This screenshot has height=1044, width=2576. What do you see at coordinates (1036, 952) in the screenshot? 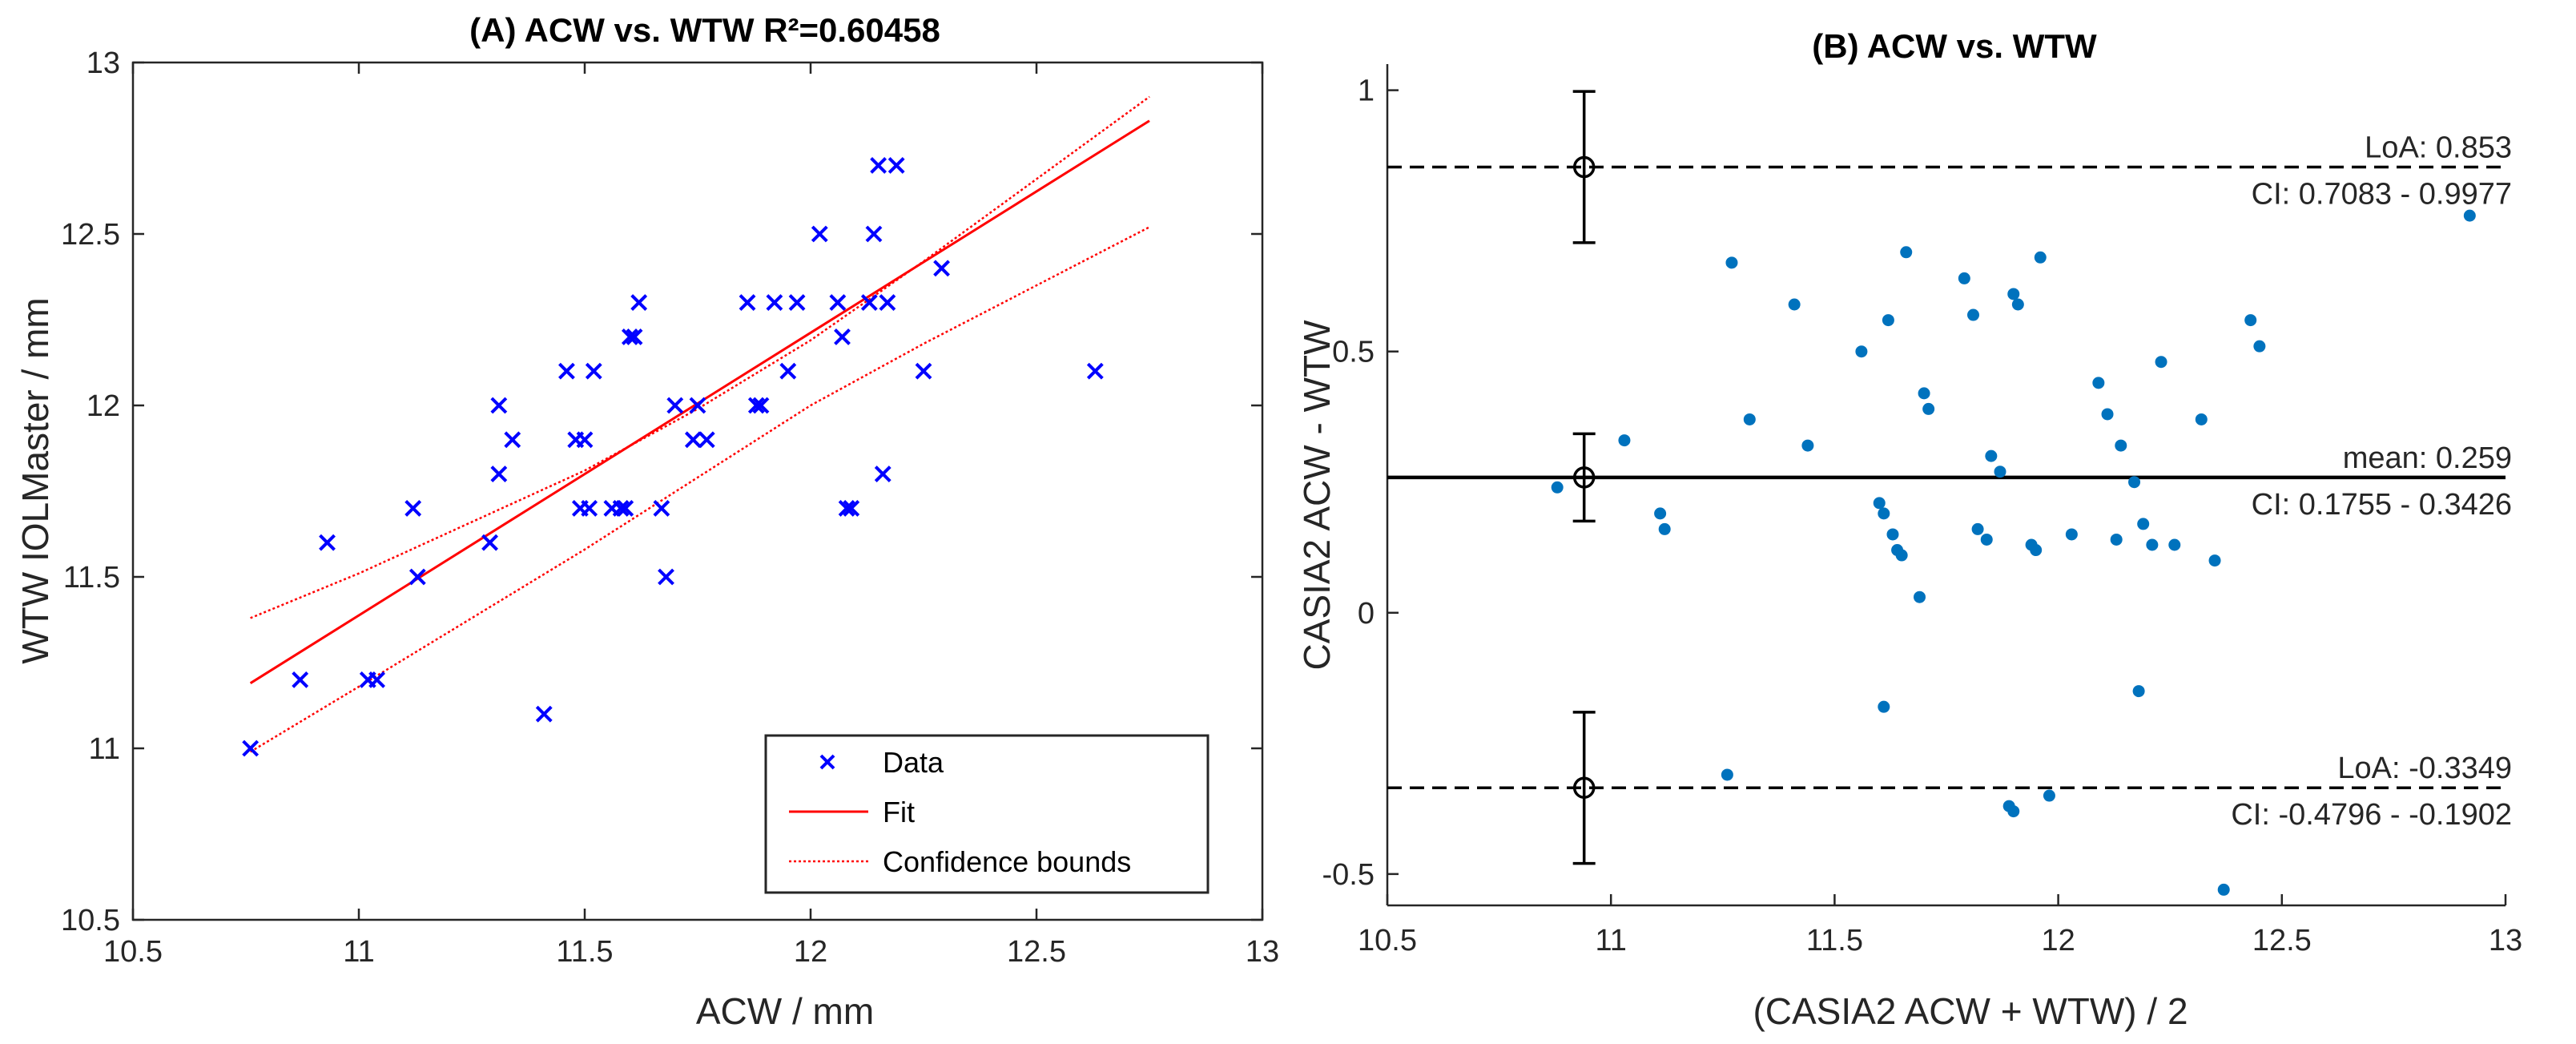
I see `x-tick-label-a: 12.5` at bounding box center [1036, 952].